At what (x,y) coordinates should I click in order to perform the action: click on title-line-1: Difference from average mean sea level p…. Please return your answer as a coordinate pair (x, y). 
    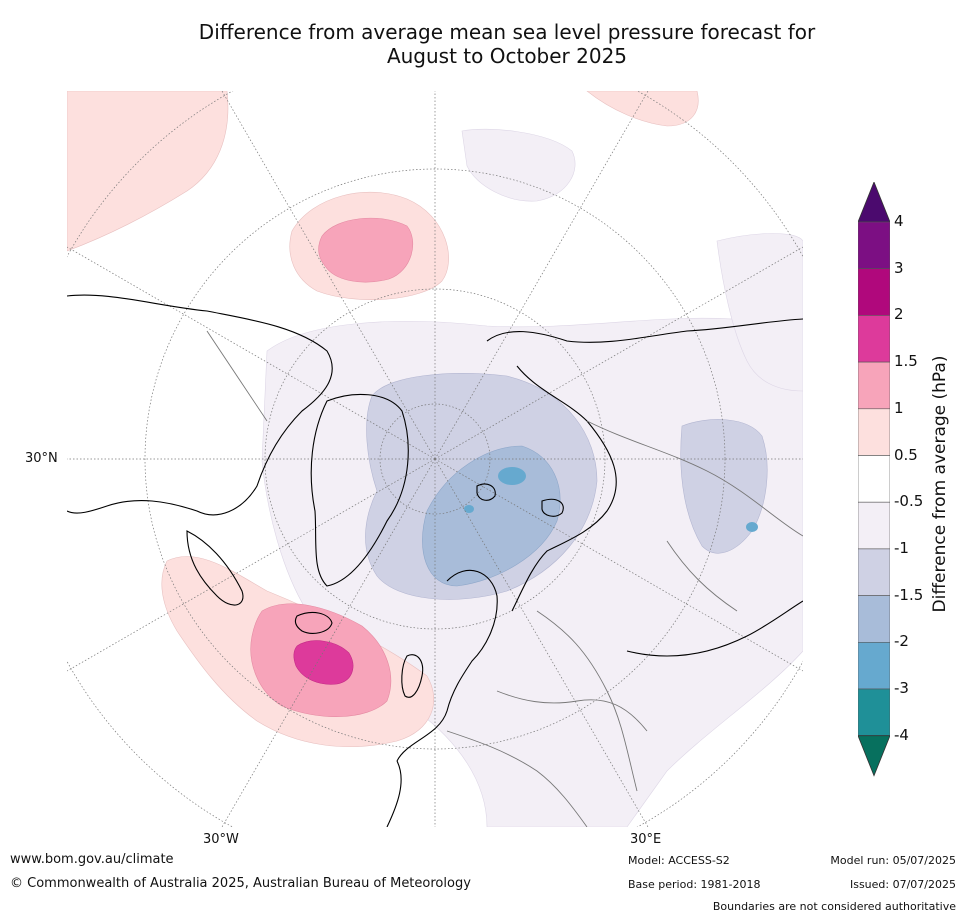
    Looking at the image, I should click on (507, 32).